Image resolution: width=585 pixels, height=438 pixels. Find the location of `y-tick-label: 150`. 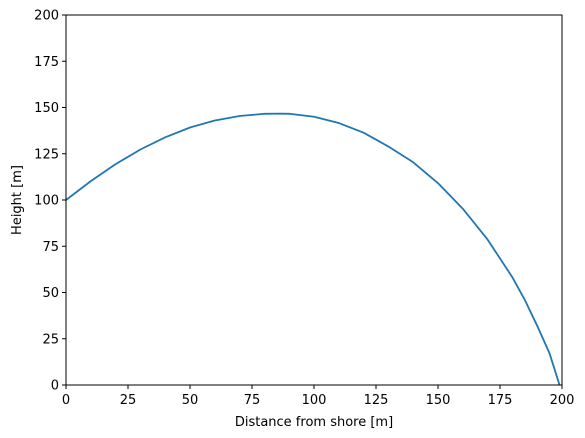

y-tick-label: 150 is located at coordinates (46, 108).